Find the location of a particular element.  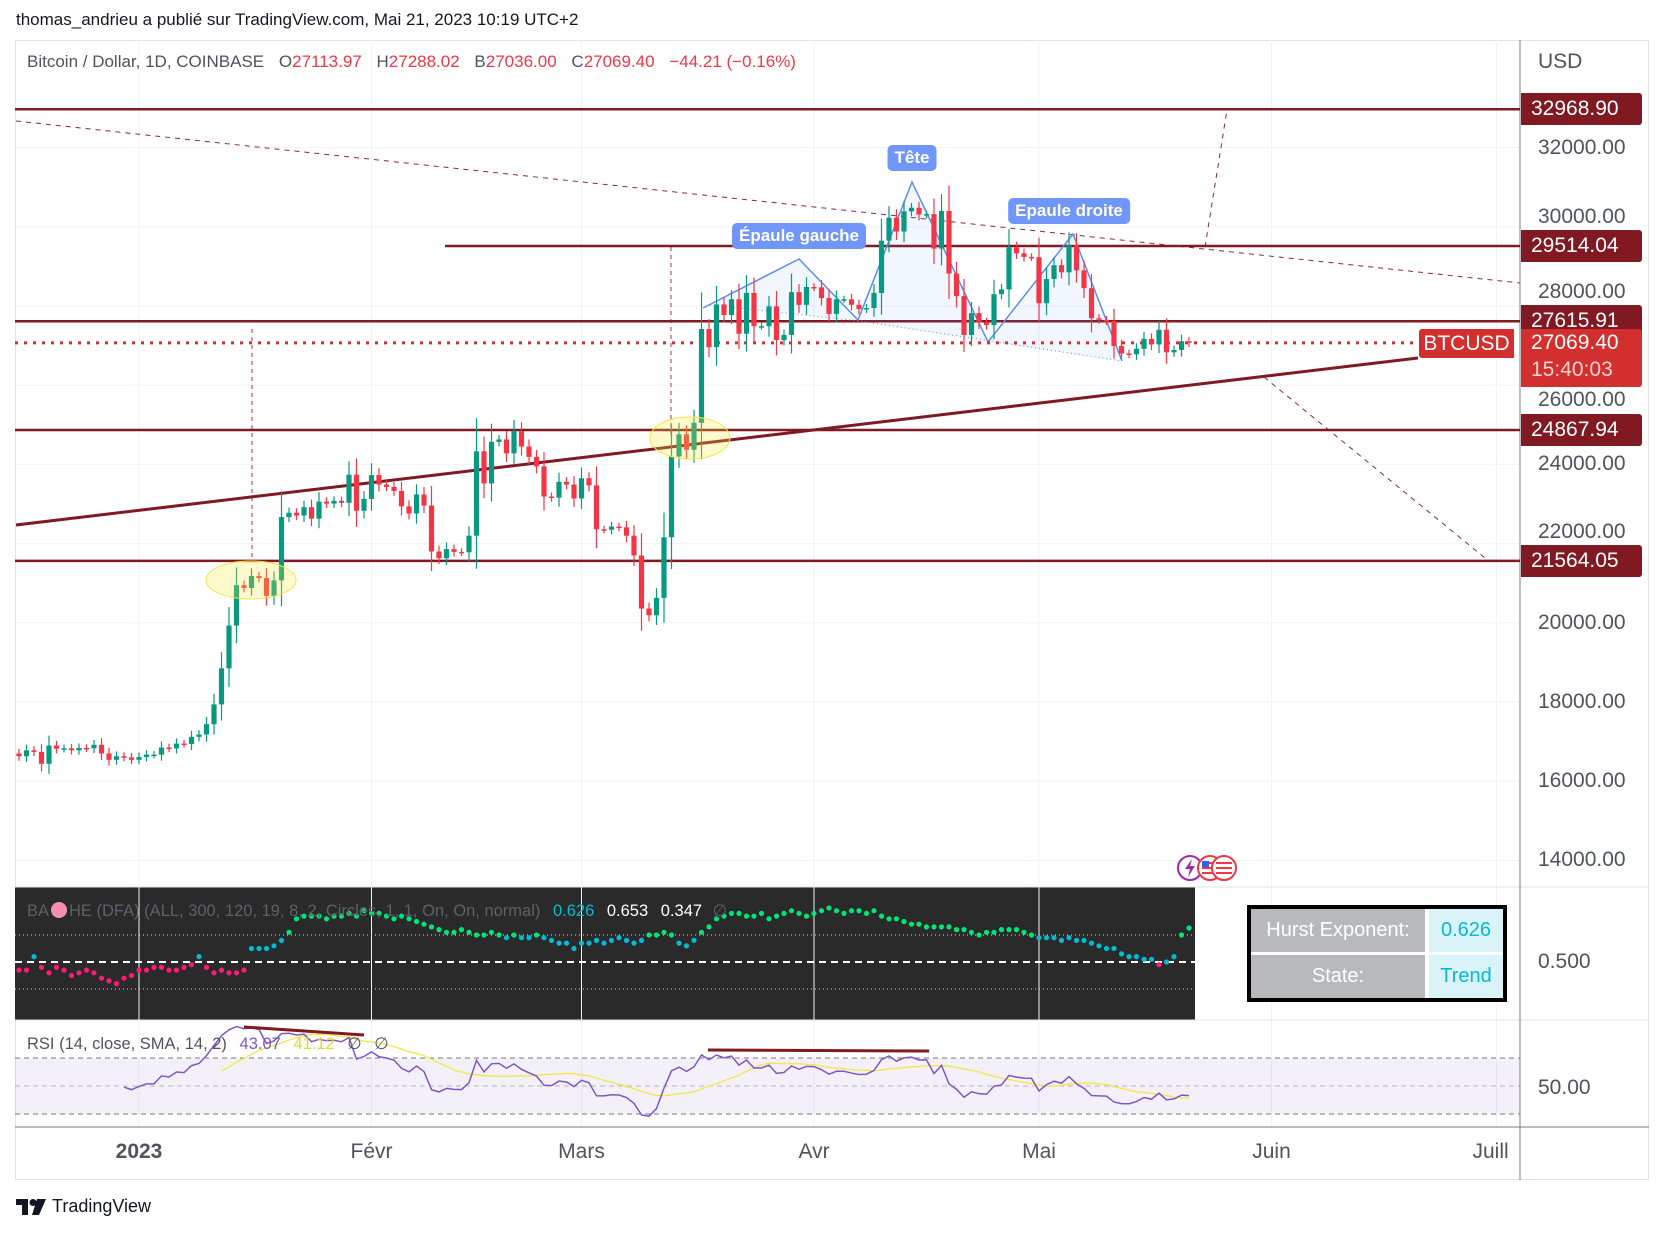

us-flag-icon is located at coordinates (1224, 868).